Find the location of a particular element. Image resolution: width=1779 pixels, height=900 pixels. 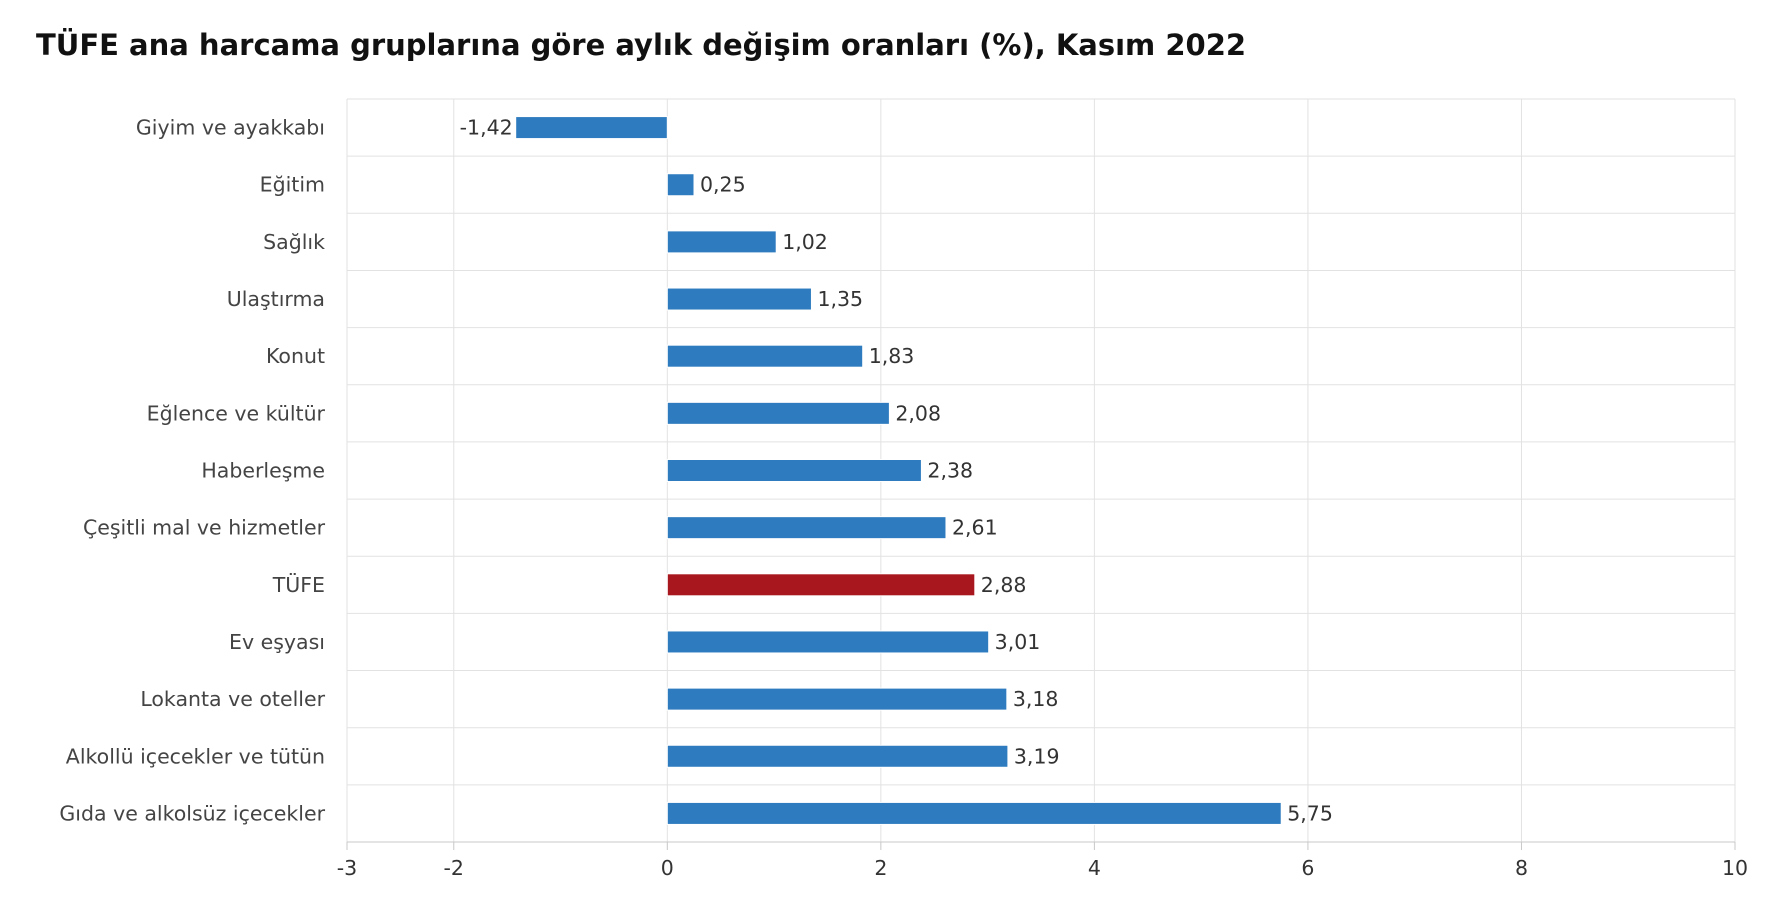

data-label: 2,08 is located at coordinates (918, 413).